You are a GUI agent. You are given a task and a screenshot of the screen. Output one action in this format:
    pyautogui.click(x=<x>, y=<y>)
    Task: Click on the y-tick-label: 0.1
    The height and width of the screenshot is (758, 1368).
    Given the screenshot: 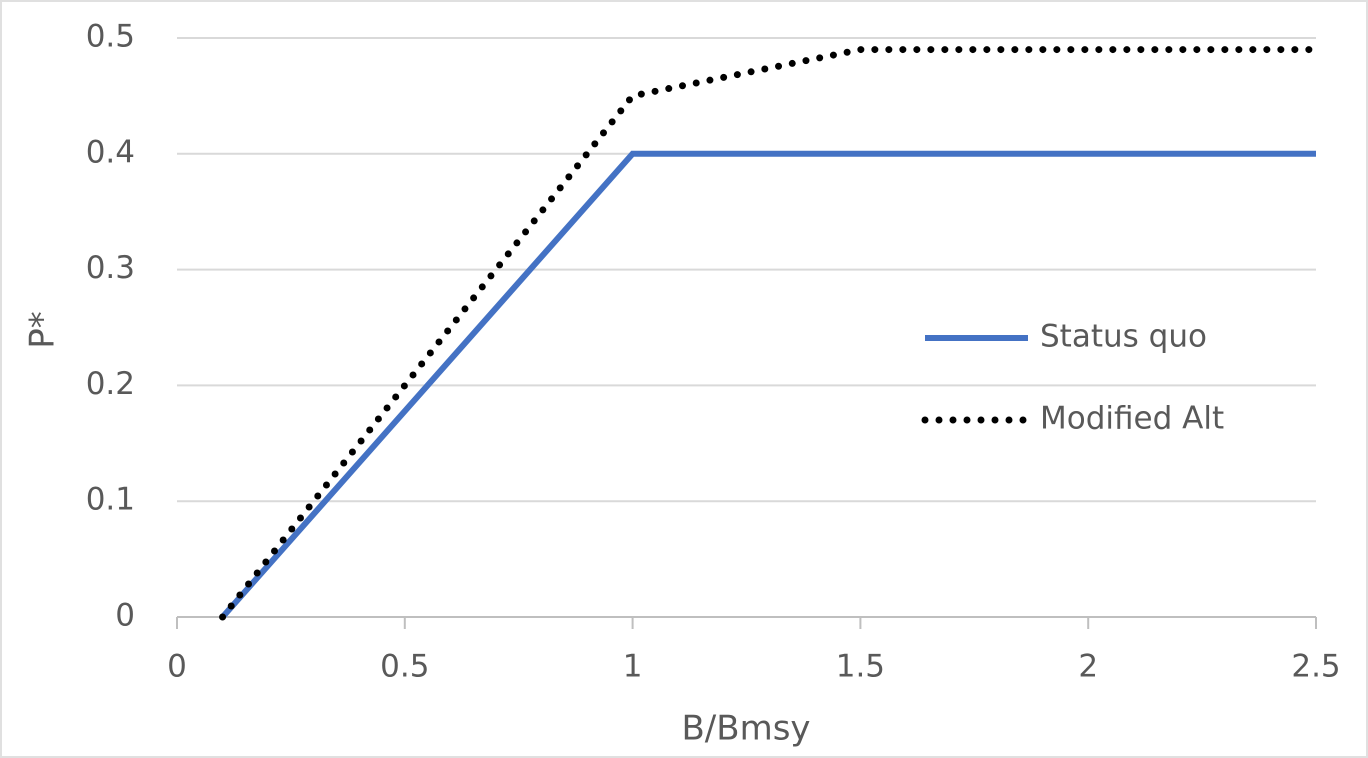 What is the action you would take?
    pyautogui.click(x=110, y=500)
    